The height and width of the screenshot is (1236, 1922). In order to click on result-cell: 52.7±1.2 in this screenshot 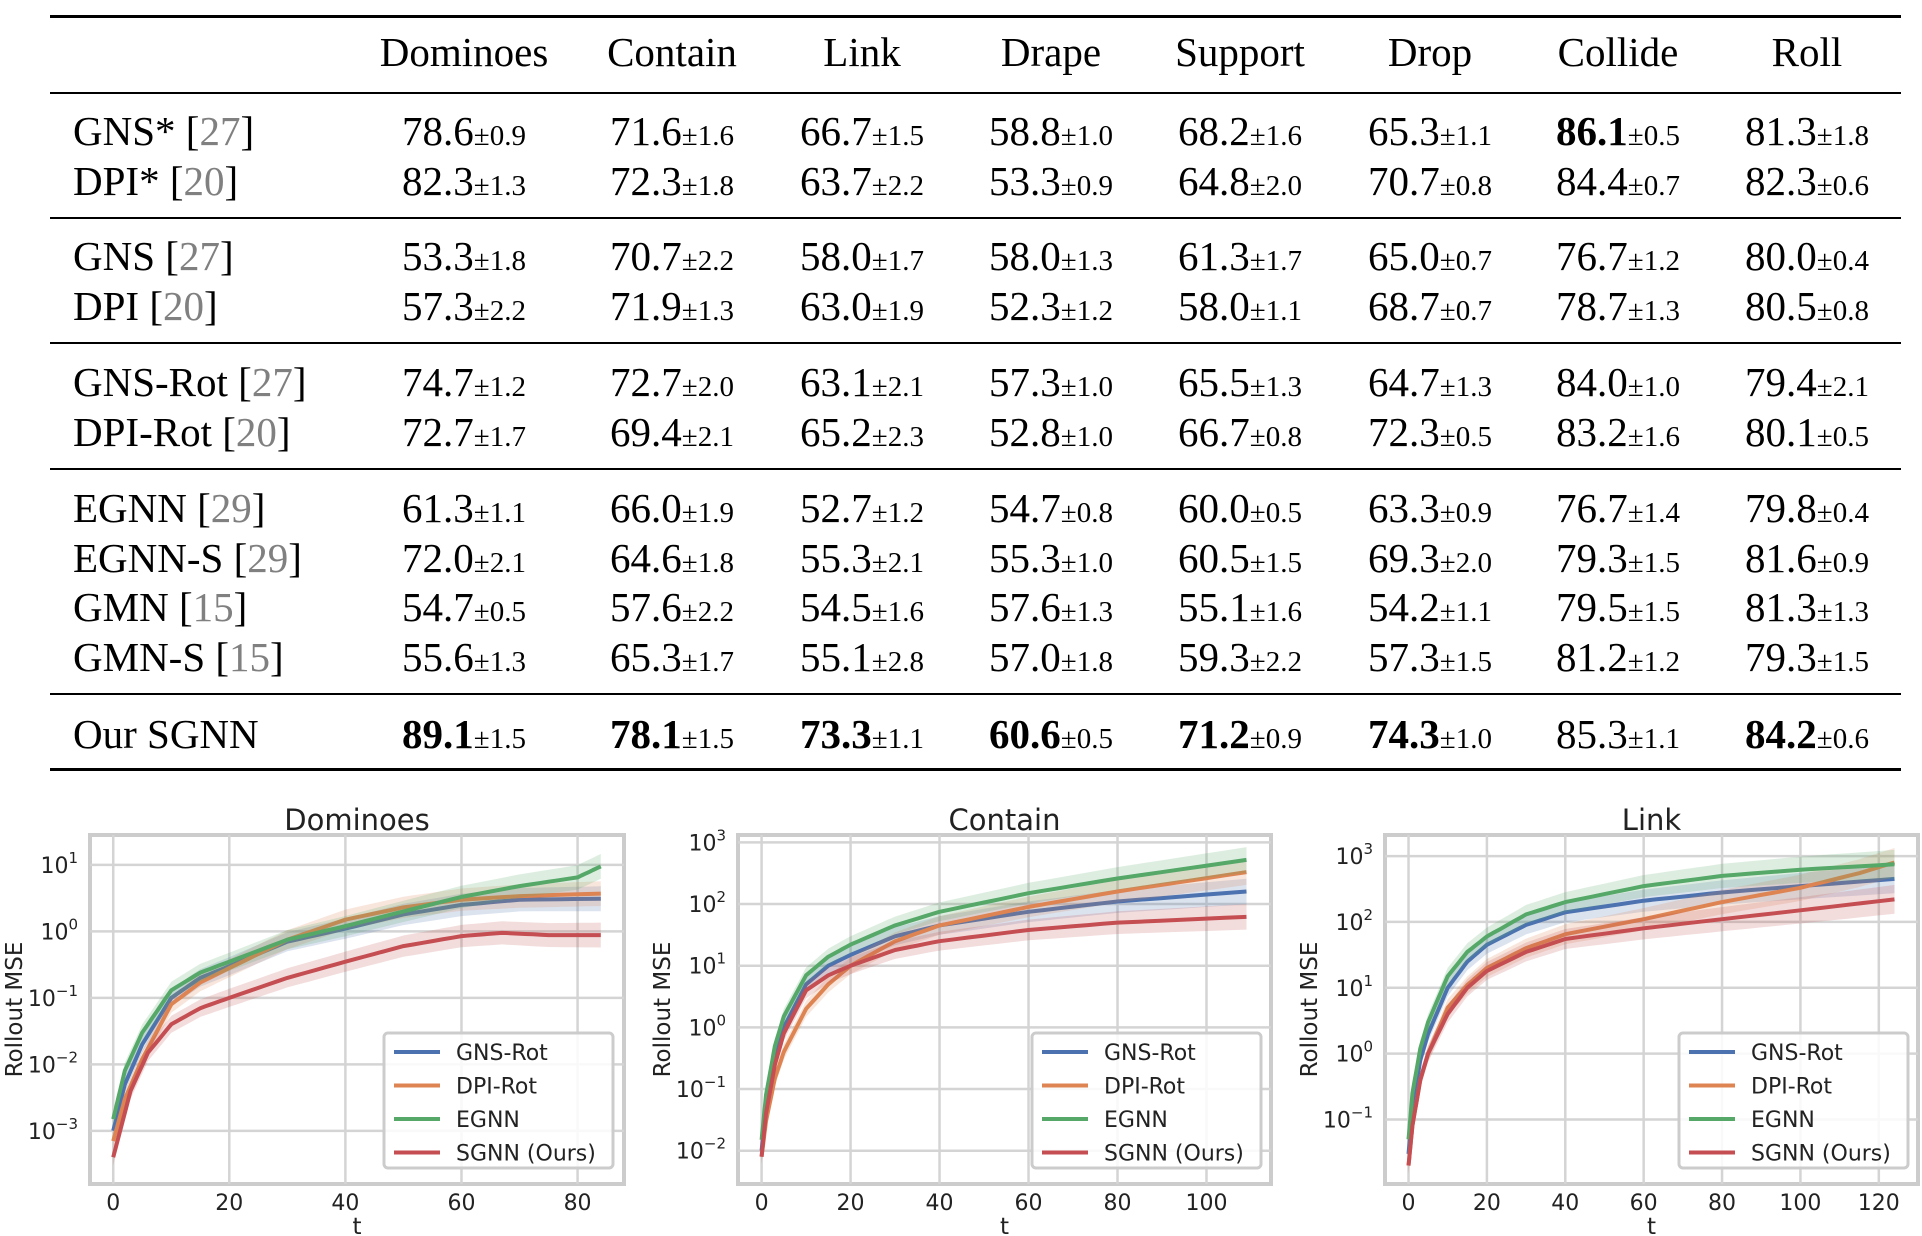, I will do `click(862, 508)`.